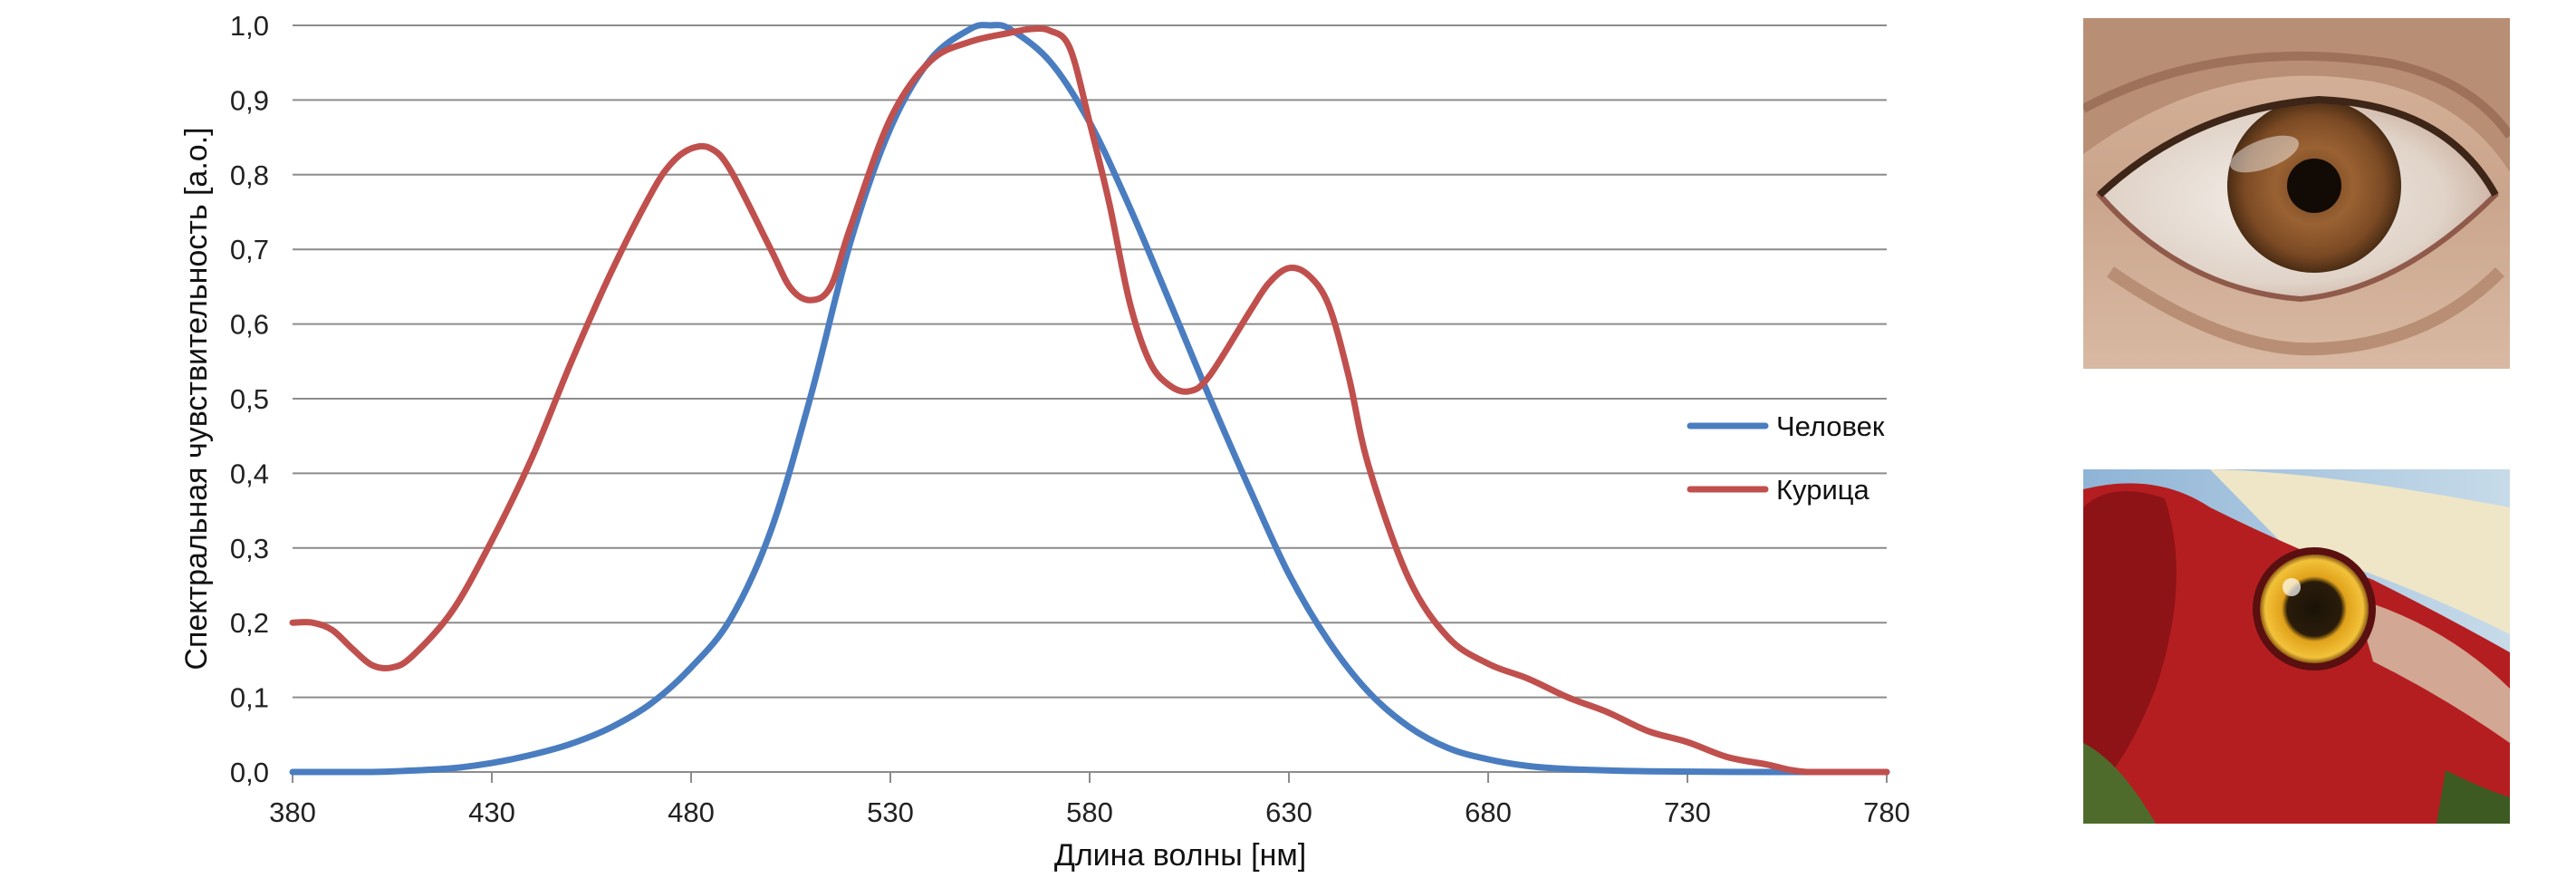  I want to click on y-axis-tick-labels: 0,0 0,1 0,2 0,3 0,4 0,5 0,6 0,7 0,8 0,9 1,0, so click(249, 399).